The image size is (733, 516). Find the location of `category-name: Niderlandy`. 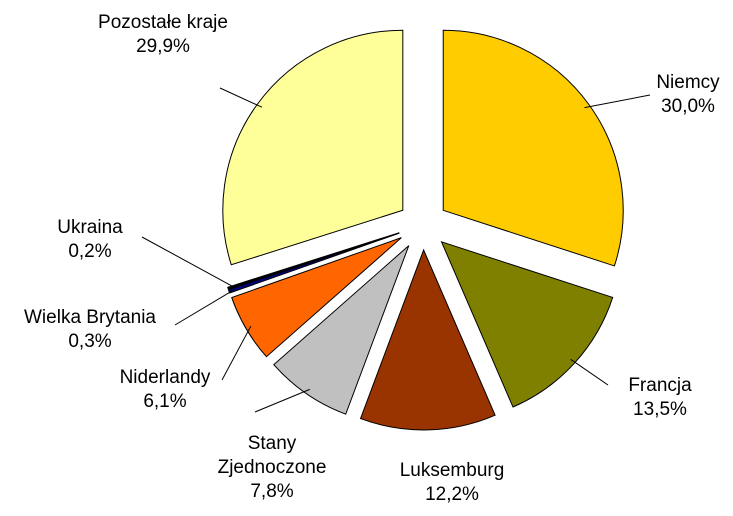

category-name: Niderlandy is located at coordinates (165, 377).